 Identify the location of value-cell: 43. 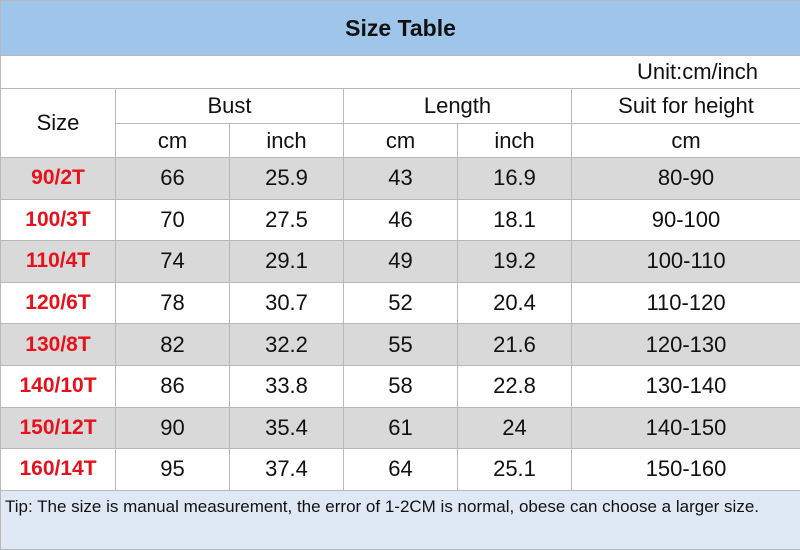
(401, 179).